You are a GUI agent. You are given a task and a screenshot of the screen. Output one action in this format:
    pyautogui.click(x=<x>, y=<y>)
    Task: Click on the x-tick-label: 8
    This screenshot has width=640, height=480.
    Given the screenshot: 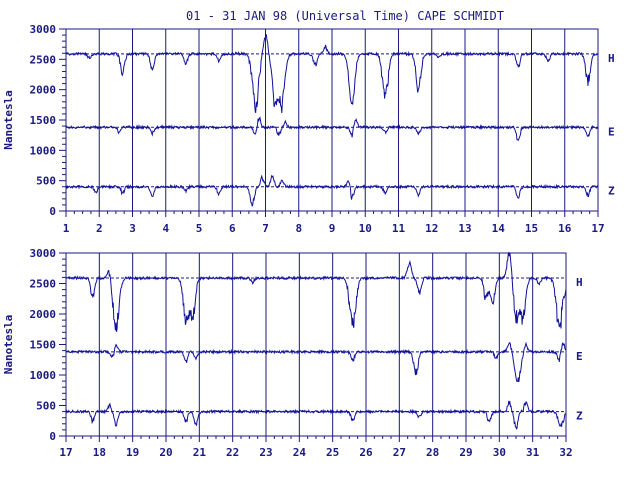 What is the action you would take?
    pyautogui.click(x=298, y=228)
    